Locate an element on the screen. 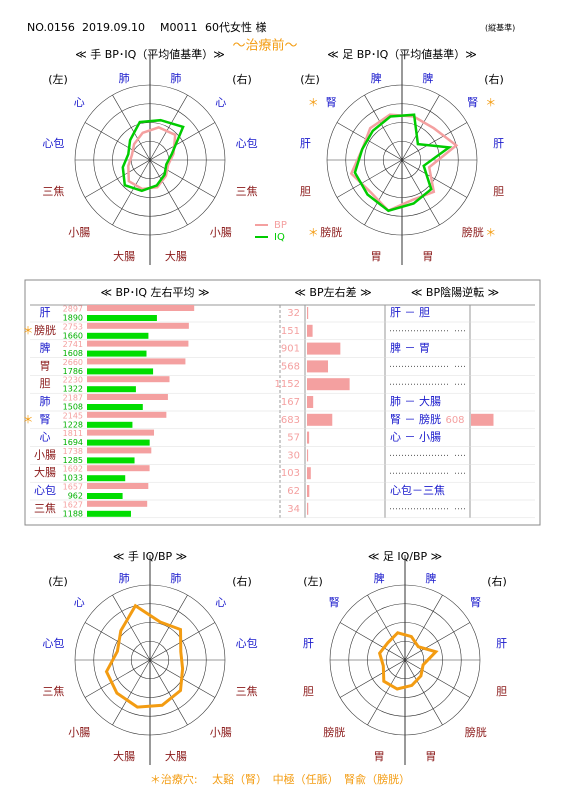 This screenshot has height=804, width=565. basis: (縦基準) is located at coordinates (500, 28).